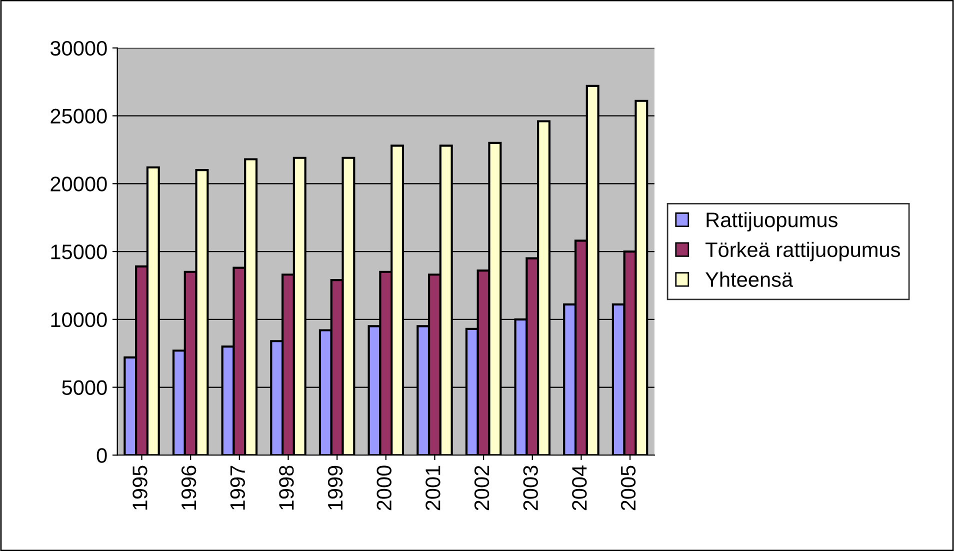 Image resolution: width=954 pixels, height=551 pixels. Describe the element at coordinates (140, 488) in the screenshot. I see `x-tick-label: 1995` at that location.